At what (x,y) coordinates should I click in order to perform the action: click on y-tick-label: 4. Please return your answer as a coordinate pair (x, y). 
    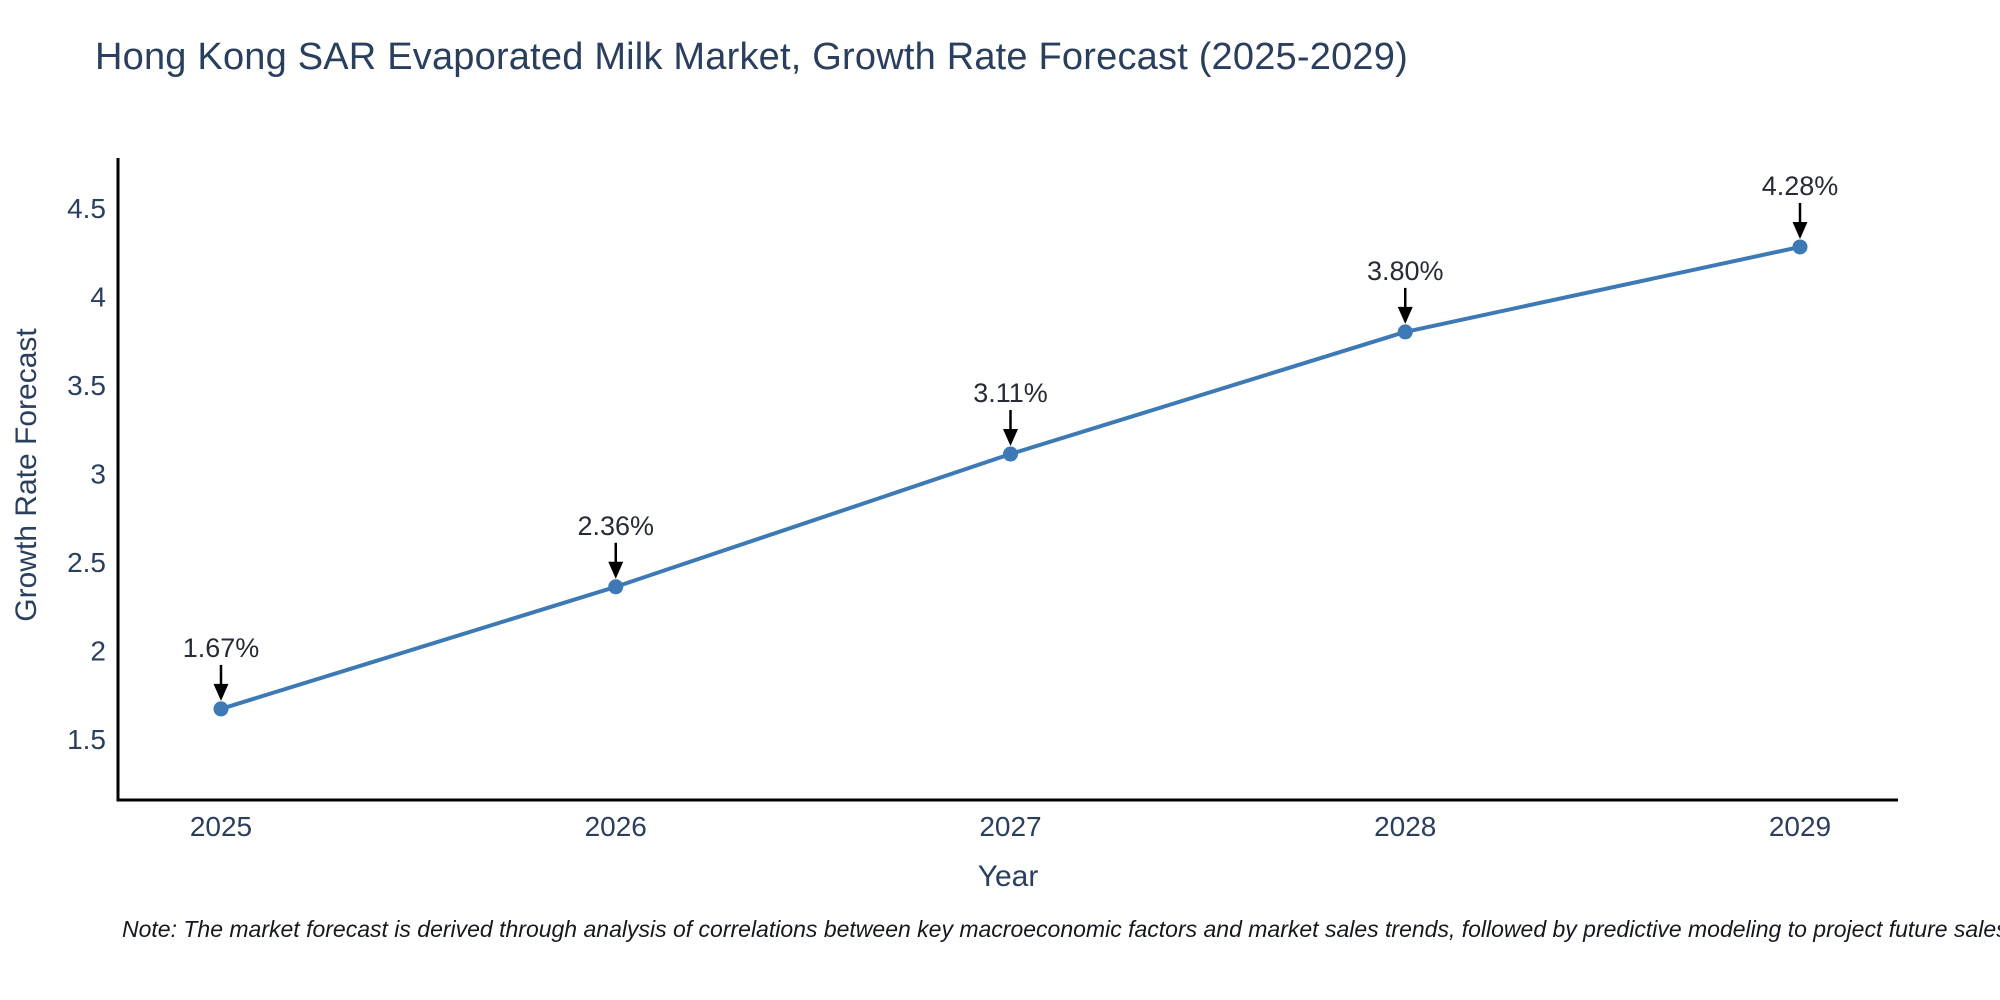
    Looking at the image, I should click on (98, 297).